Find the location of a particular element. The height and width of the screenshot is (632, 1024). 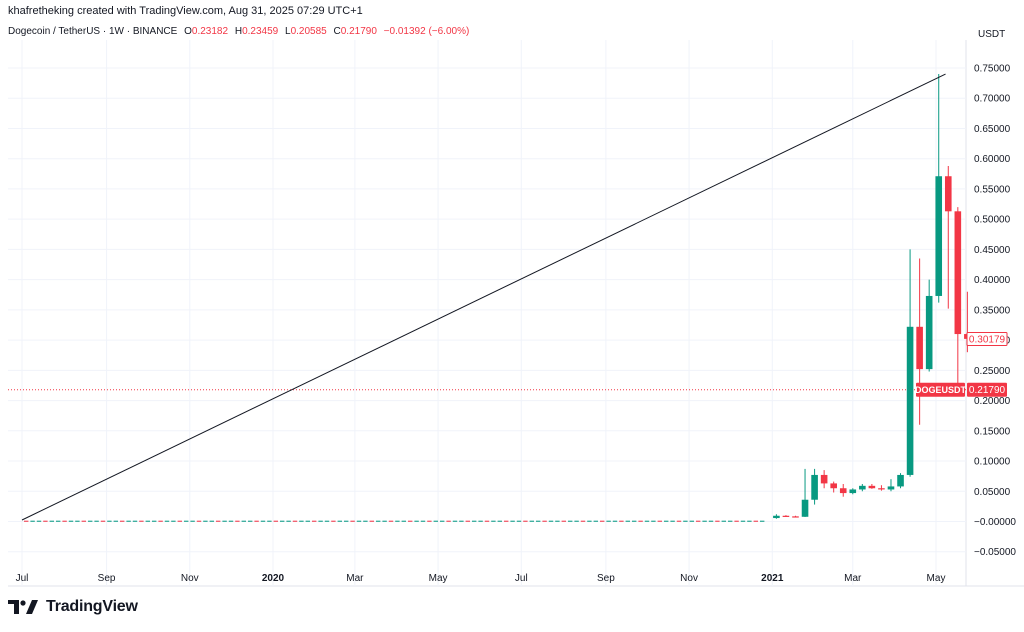

symbol-label: DOGEUSDT is located at coordinates (941, 390).